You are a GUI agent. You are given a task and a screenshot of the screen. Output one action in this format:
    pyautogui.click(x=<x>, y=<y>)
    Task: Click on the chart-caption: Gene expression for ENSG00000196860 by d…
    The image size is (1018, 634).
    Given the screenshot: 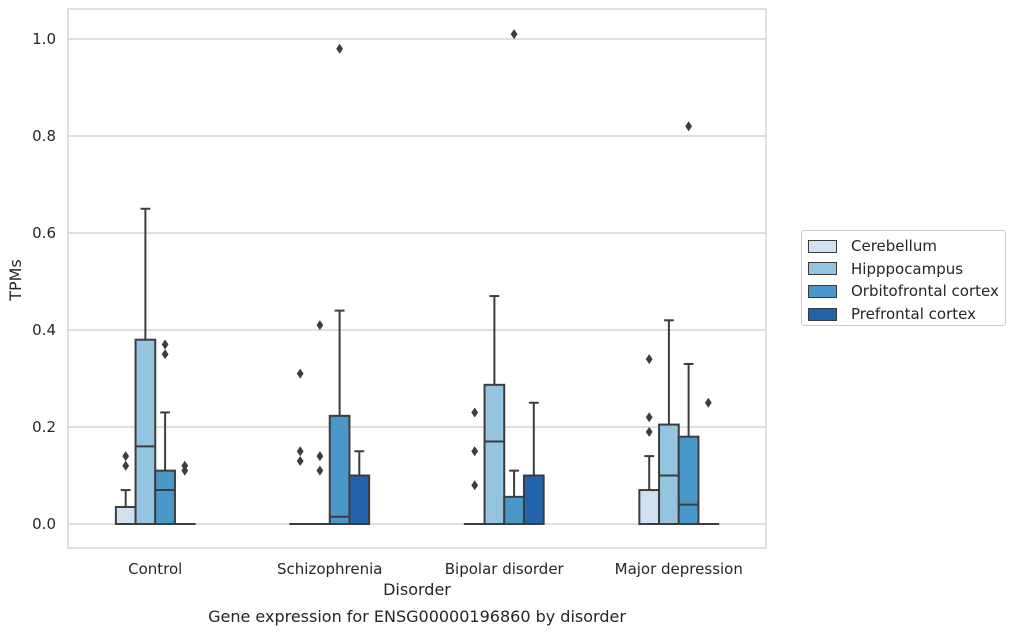 What is the action you would take?
    pyautogui.click(x=417, y=616)
    